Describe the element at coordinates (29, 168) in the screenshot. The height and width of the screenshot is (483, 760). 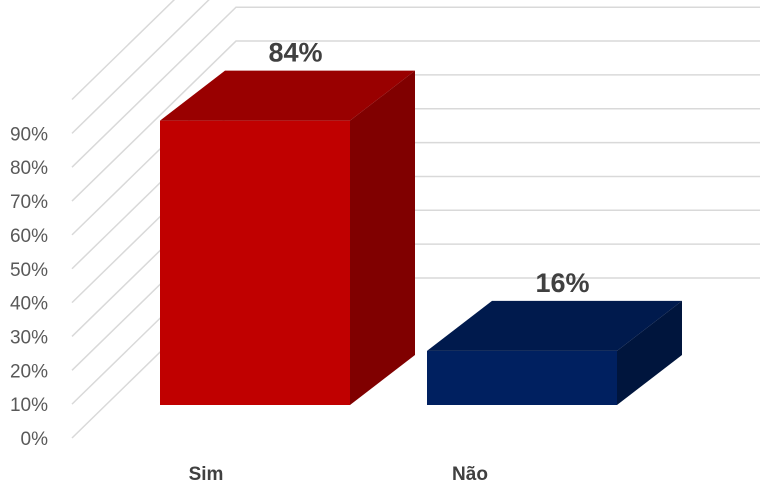
I see `y-tick-label: 80%` at that location.